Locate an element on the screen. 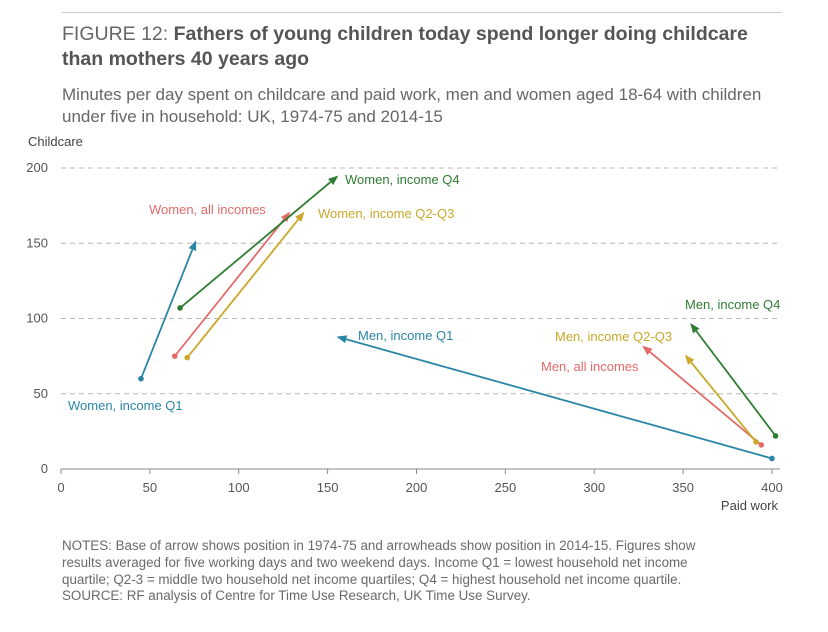 The image size is (828, 632). top-rule is located at coordinates (422, 12).